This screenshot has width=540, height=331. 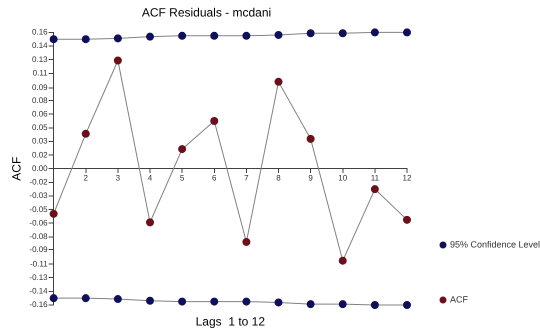 I want to click on y-tick-label: 0.16, so click(x=40, y=32).